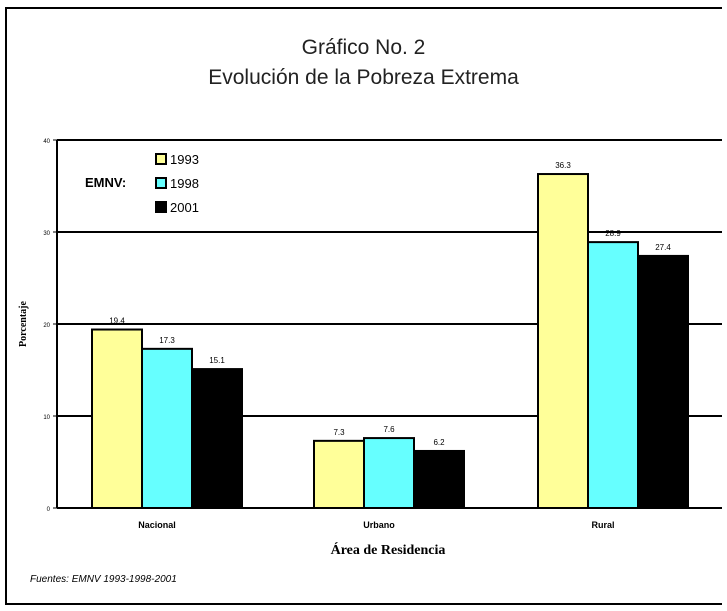 Image resolution: width=727 pixels, height=611 pixels. Describe the element at coordinates (602, 525) in the screenshot. I see `x-tick-label-rural: Rural` at that location.